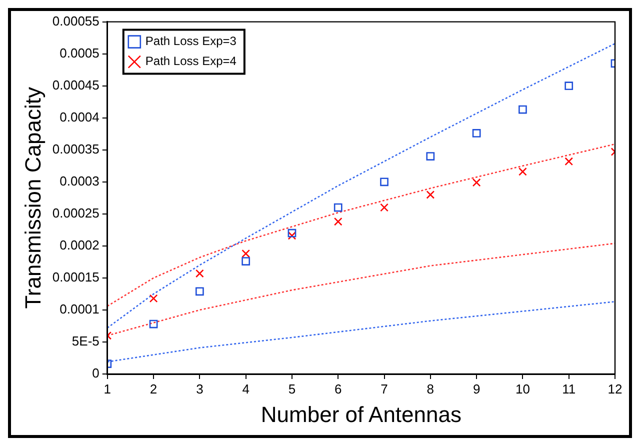  What do you see at coordinates (384, 388) in the screenshot?
I see `x-tick-label: 7` at bounding box center [384, 388].